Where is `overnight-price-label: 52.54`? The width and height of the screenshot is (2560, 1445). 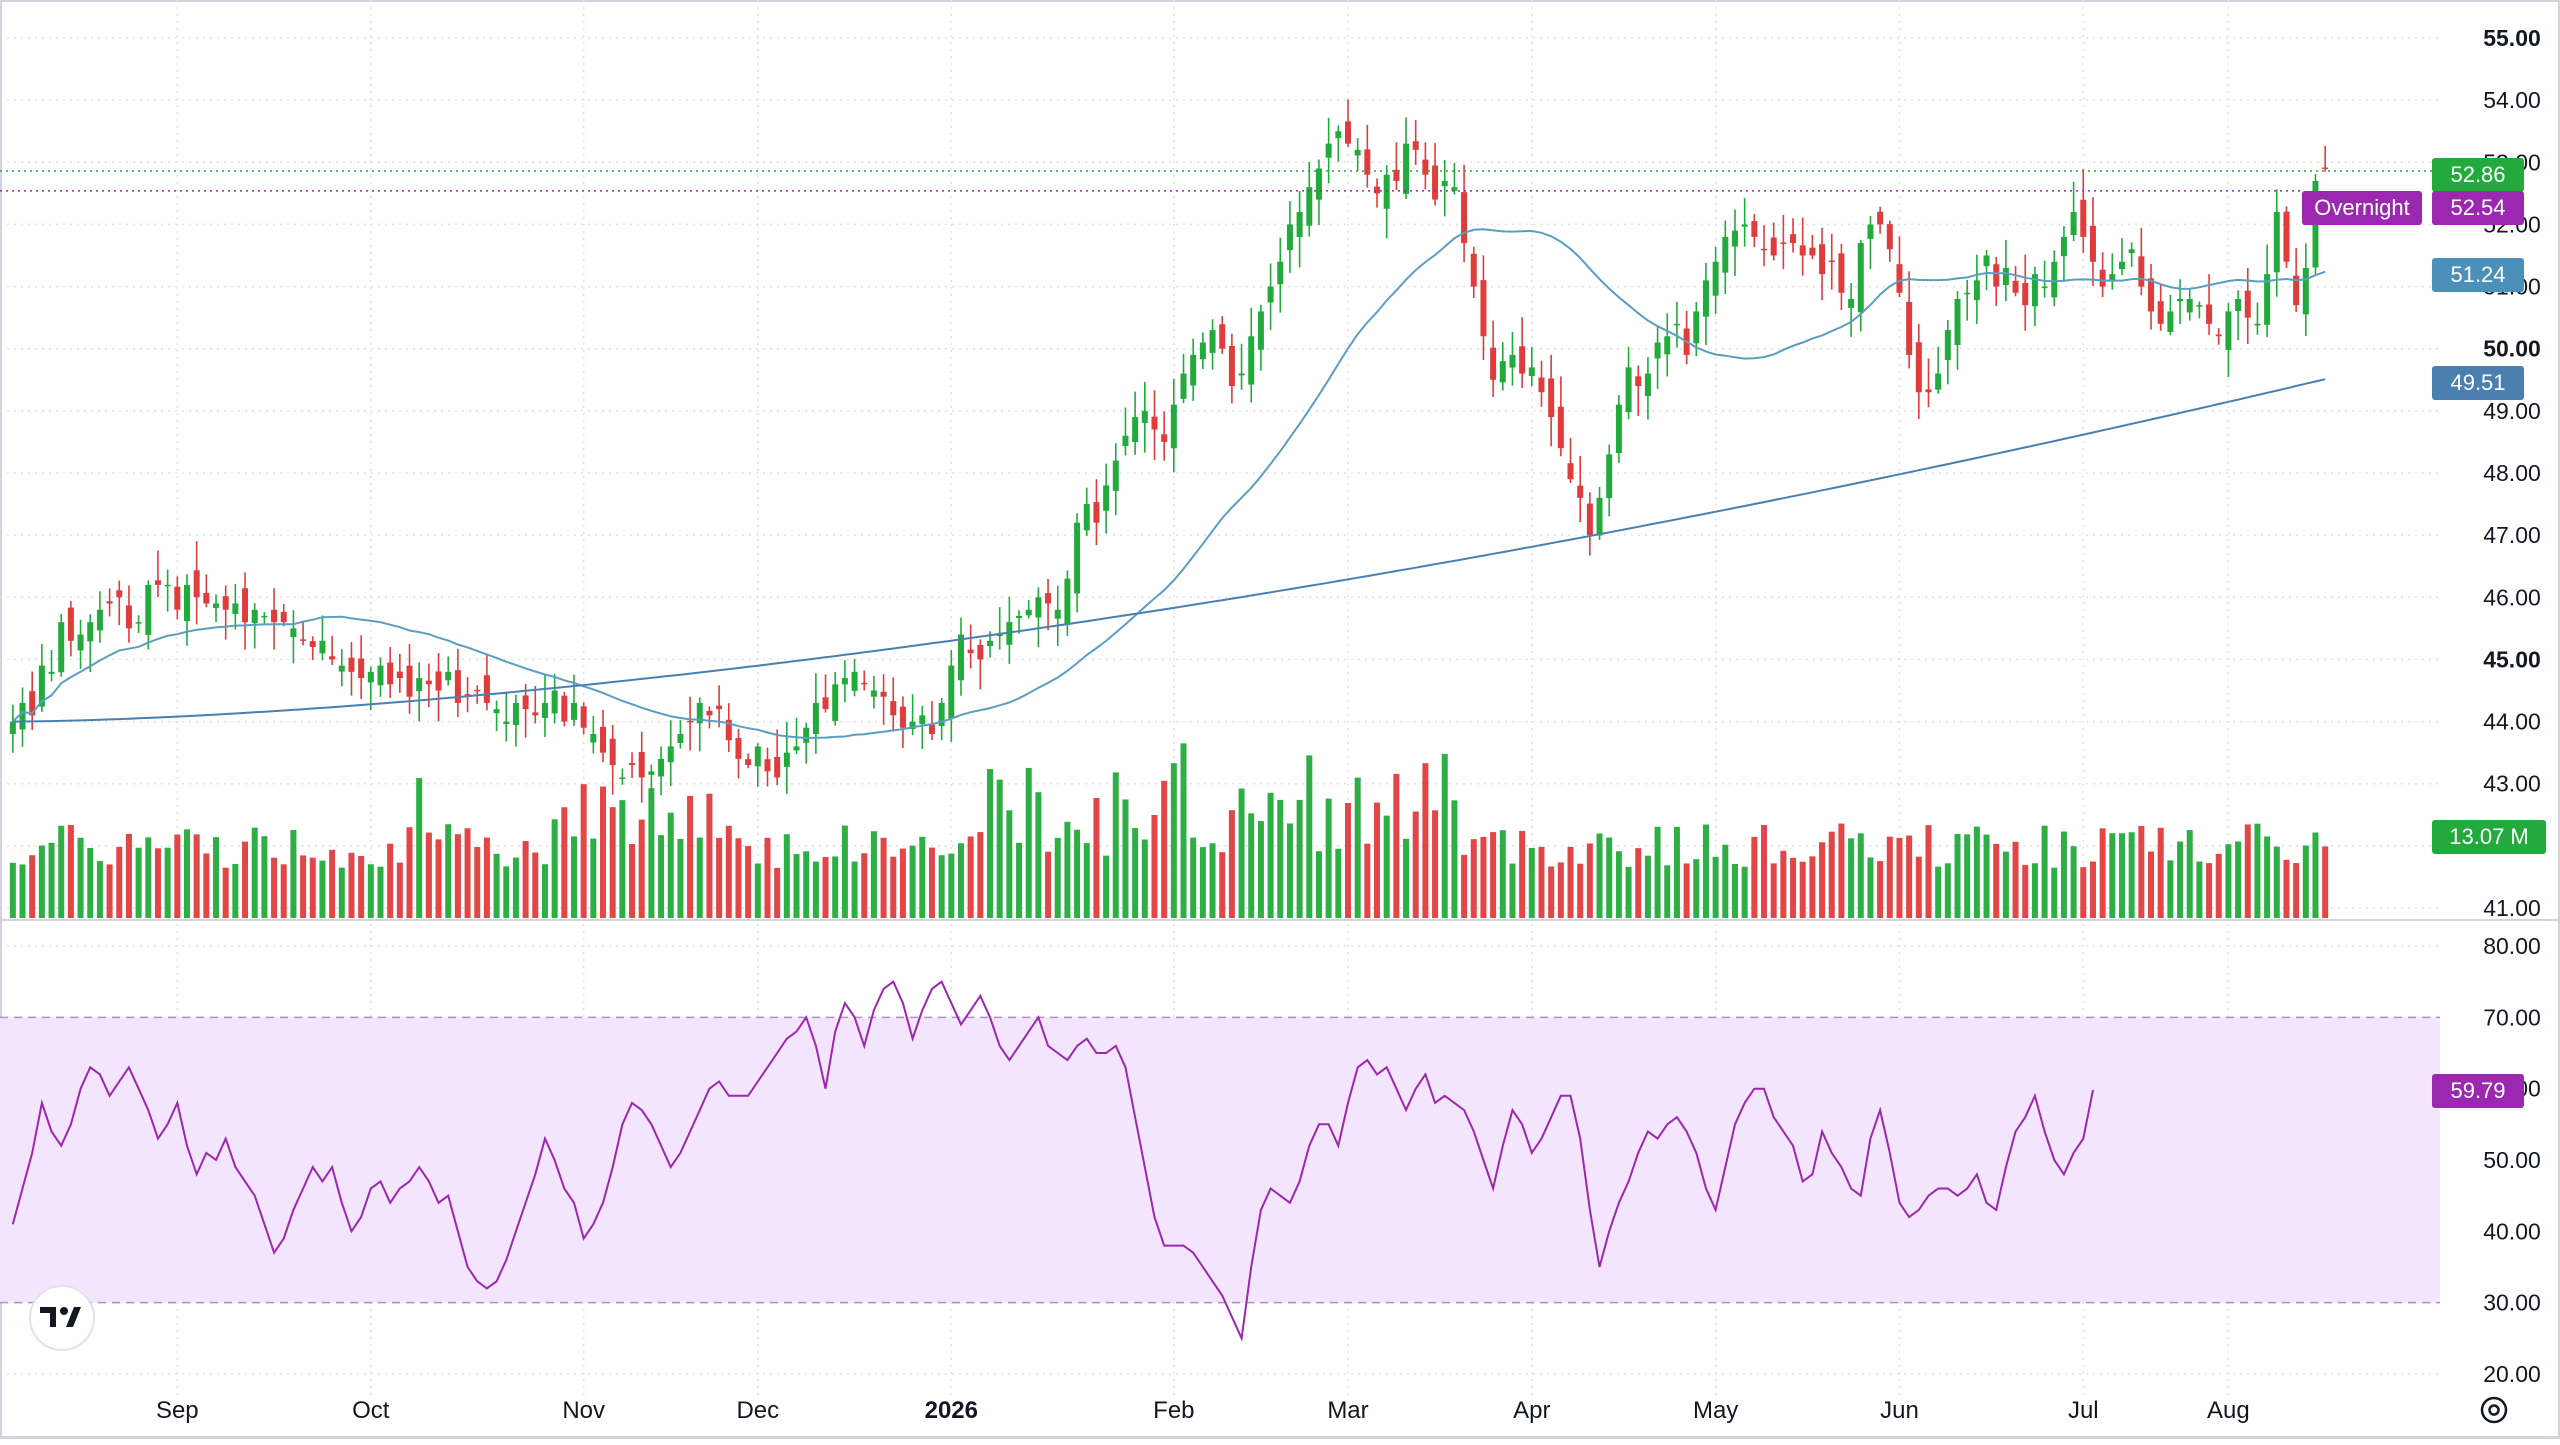 overnight-price-label: 52.54 is located at coordinates (2477, 207).